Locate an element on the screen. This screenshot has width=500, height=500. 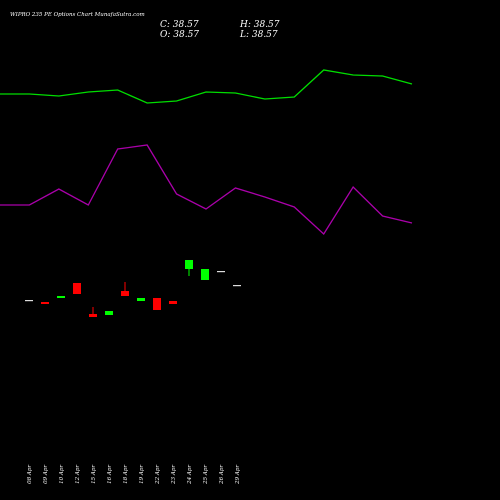
x-tick-label: 26 Apr is located at coordinates (222, 475).